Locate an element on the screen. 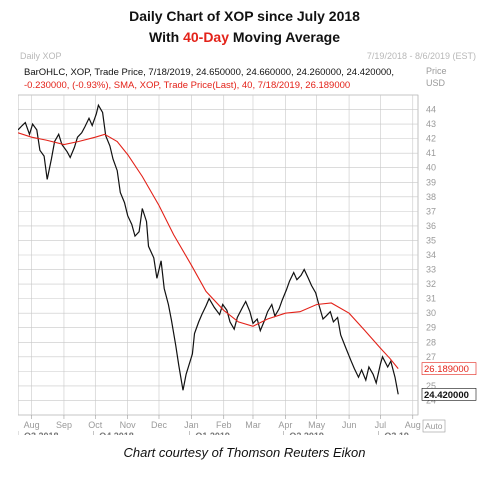 This screenshot has width=489, height=477. x-tick-label: Mar is located at coordinates (253, 425).